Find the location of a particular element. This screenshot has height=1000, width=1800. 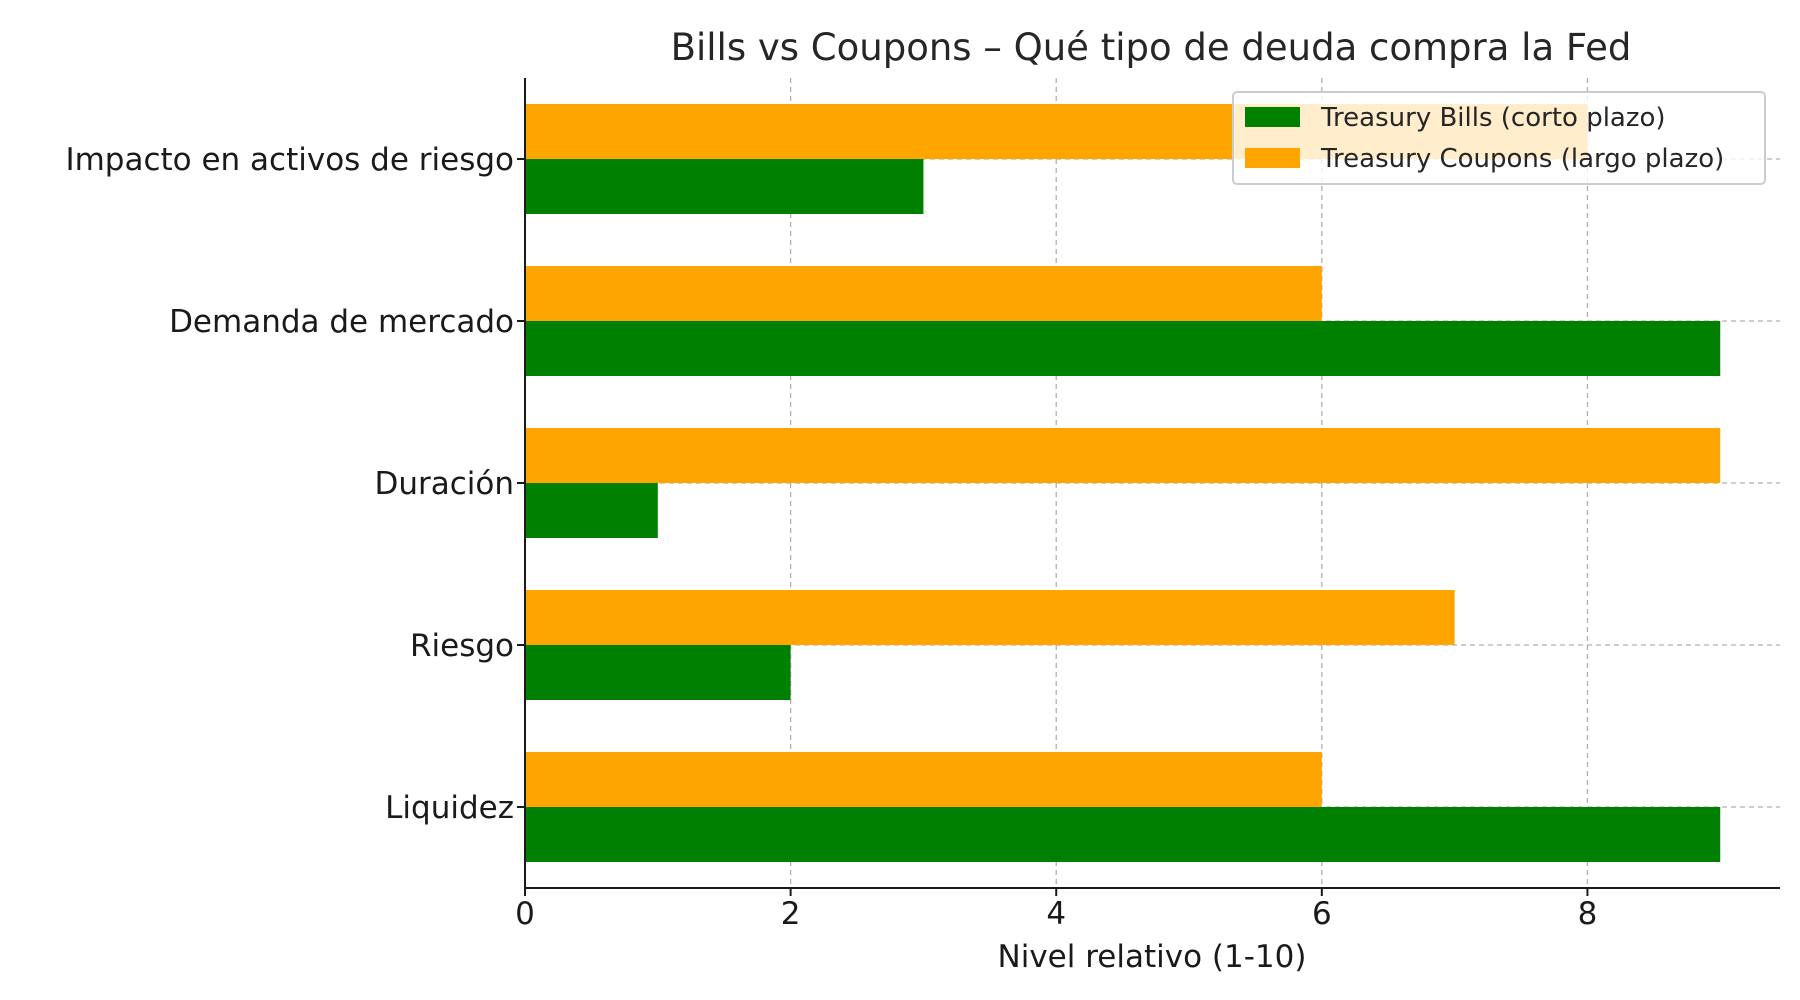

x-tick-label: 0 is located at coordinates (525, 914).